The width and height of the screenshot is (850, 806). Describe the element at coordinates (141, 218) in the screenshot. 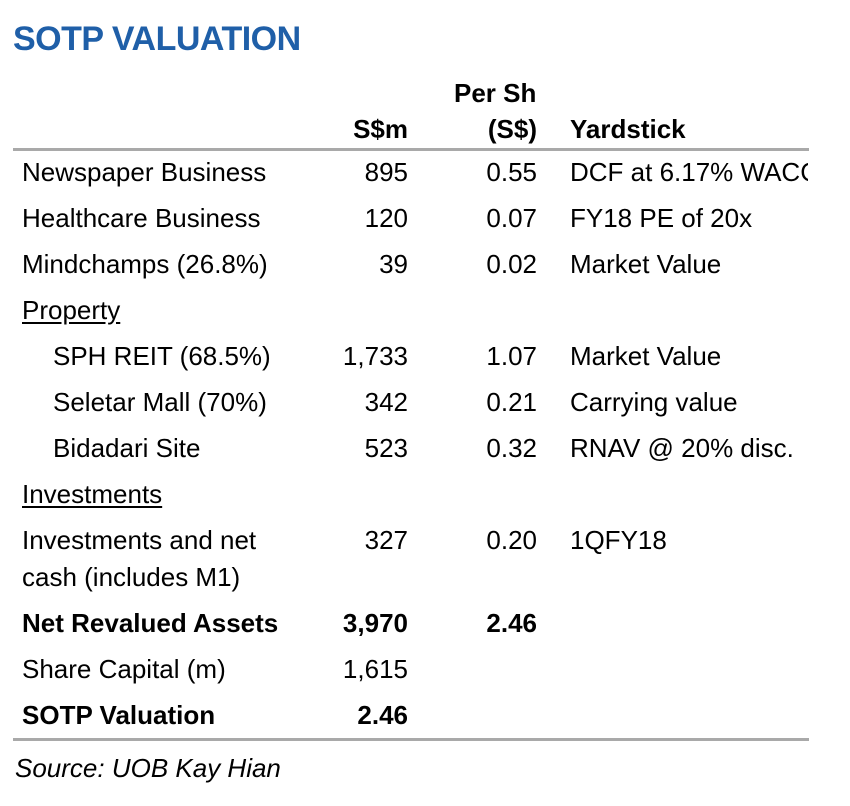

I see `row-label: Healthcare Business` at that location.